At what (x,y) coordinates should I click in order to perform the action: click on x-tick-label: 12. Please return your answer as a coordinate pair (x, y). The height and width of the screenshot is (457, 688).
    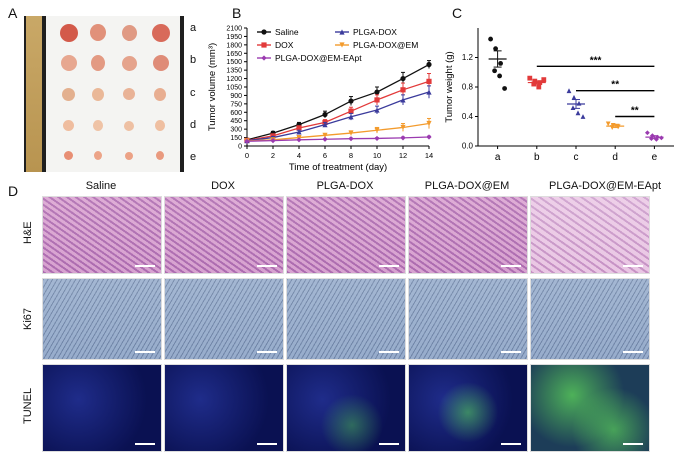
    Looking at the image, I should click on (403, 155).